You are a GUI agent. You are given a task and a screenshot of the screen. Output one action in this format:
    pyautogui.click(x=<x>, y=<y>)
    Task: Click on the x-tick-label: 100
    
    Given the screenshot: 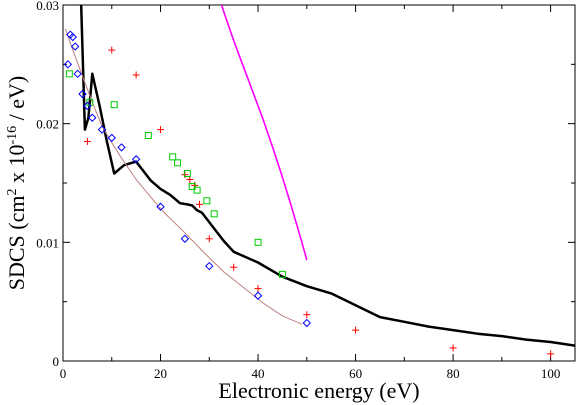 What is the action you would take?
    pyautogui.click(x=551, y=373)
    